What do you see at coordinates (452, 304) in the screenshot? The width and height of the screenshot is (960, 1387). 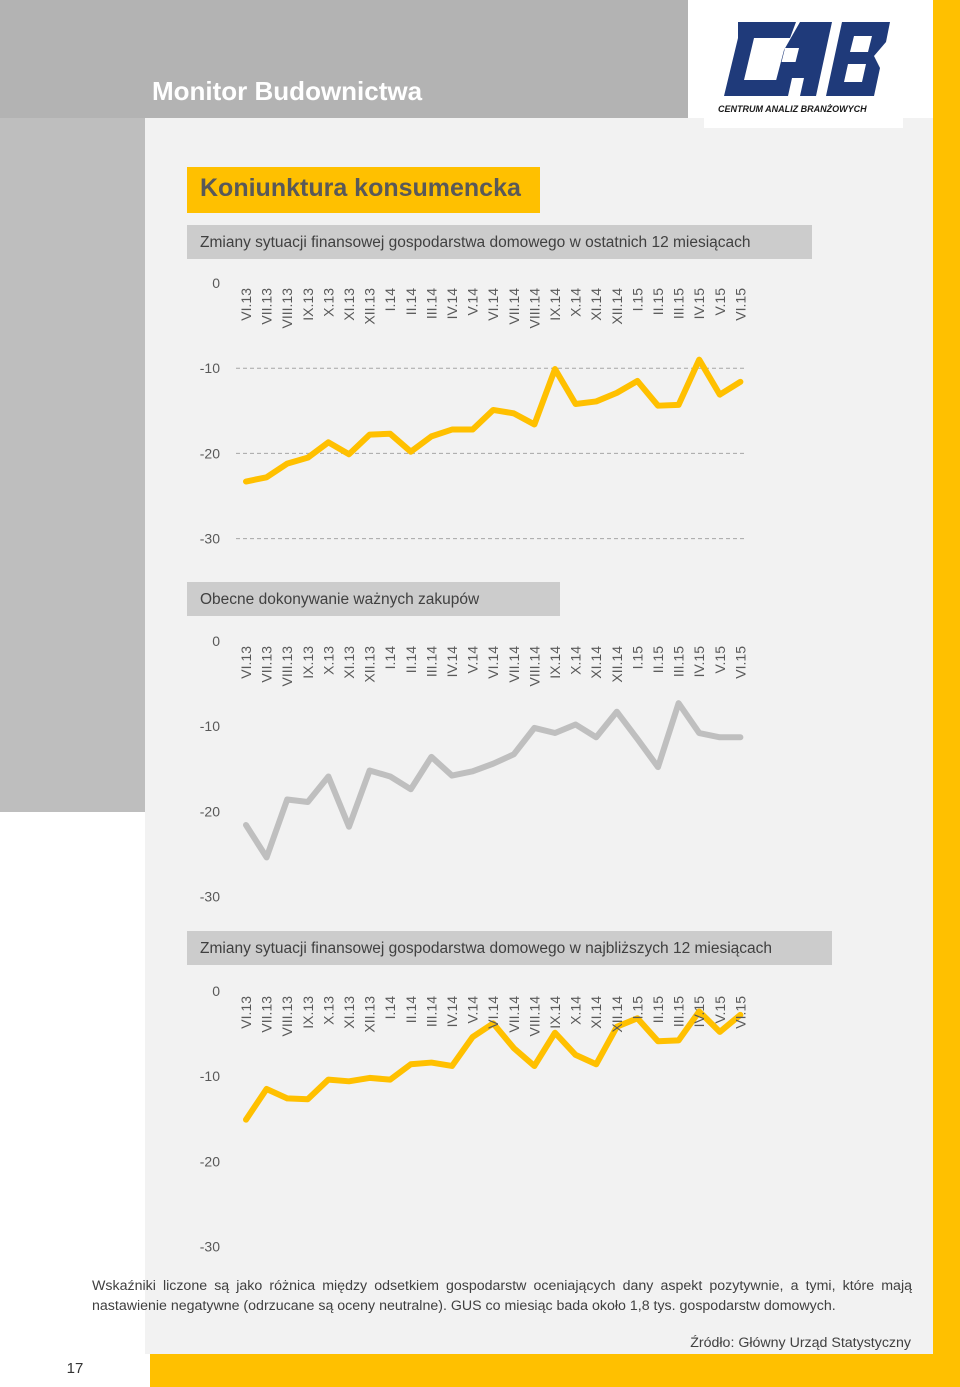 I see `x-tick-label: IV.14` at bounding box center [452, 304].